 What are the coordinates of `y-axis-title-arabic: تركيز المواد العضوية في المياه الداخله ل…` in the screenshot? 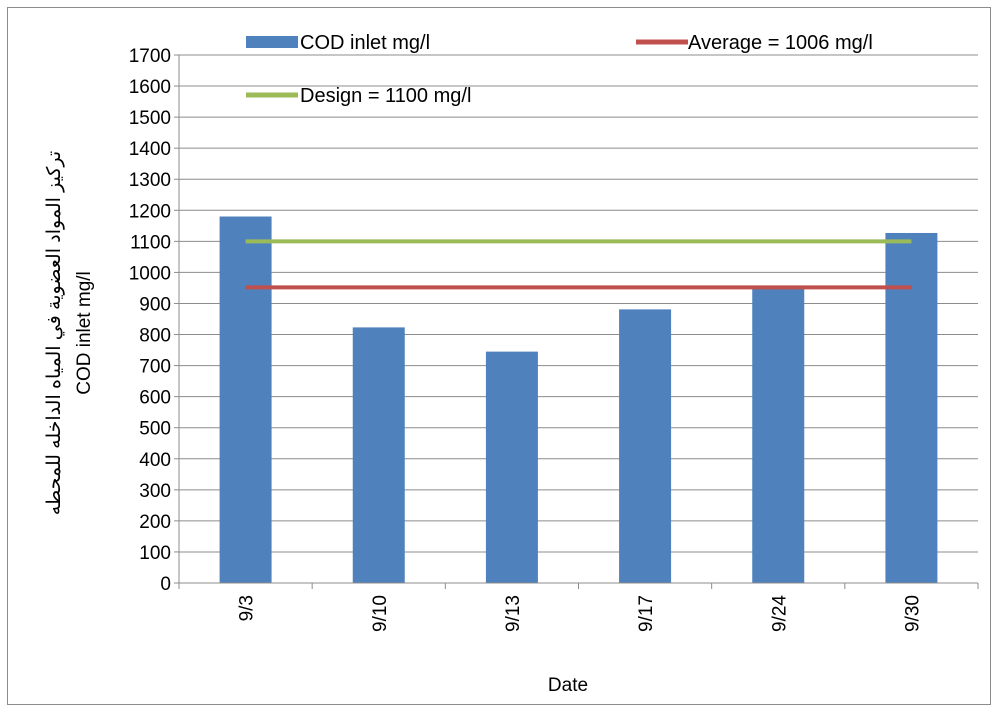 It's located at (54, 333).